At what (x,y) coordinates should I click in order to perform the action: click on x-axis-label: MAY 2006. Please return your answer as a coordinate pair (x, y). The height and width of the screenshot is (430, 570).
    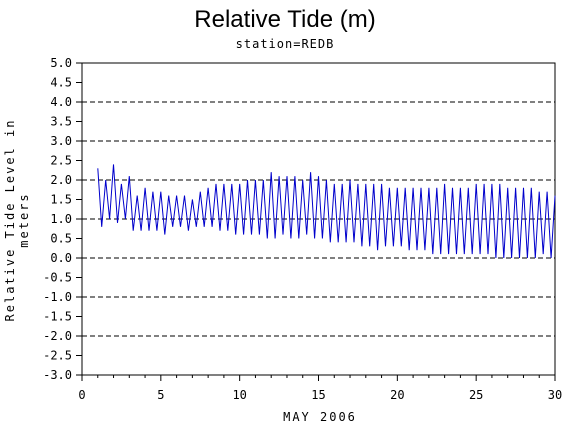
    Looking at the image, I should click on (320, 417).